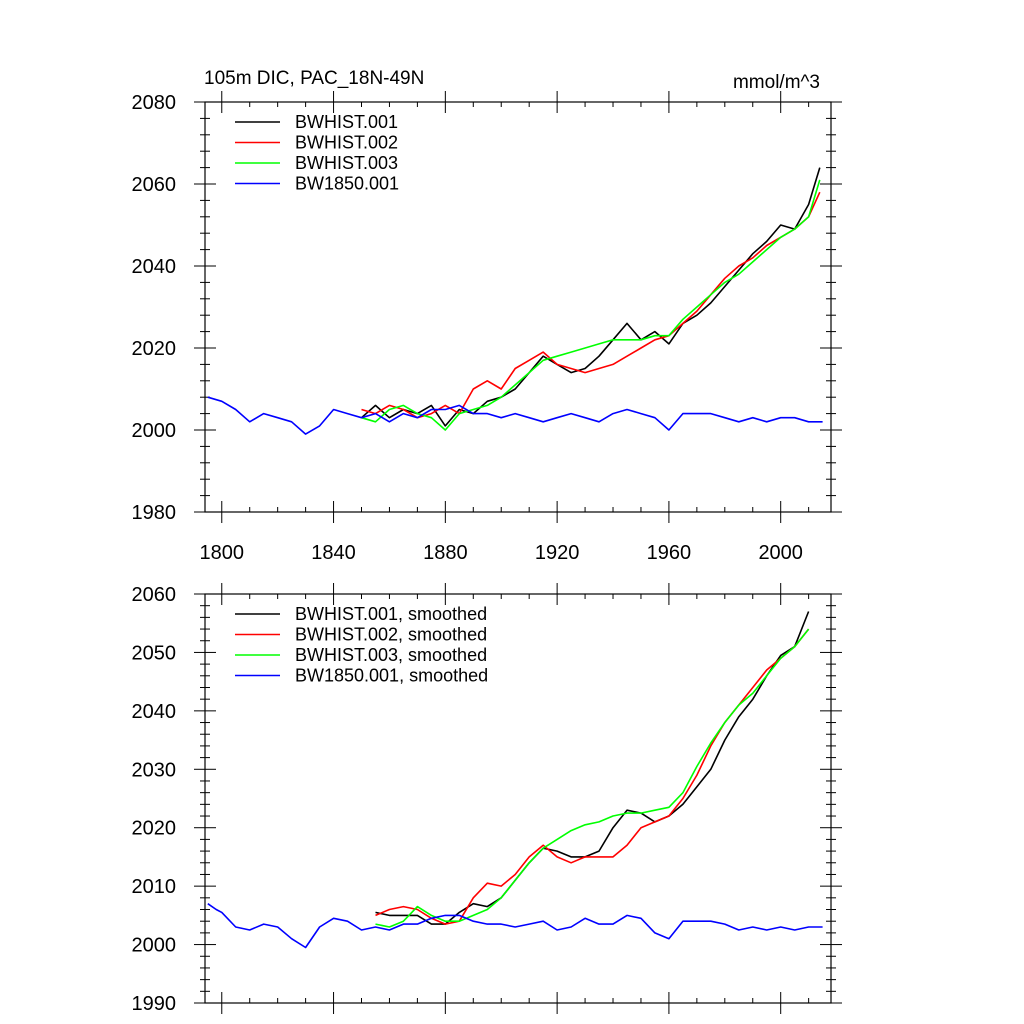  Describe the element at coordinates (154, 887) in the screenshot. I see `y-tick-label: 2010` at that location.